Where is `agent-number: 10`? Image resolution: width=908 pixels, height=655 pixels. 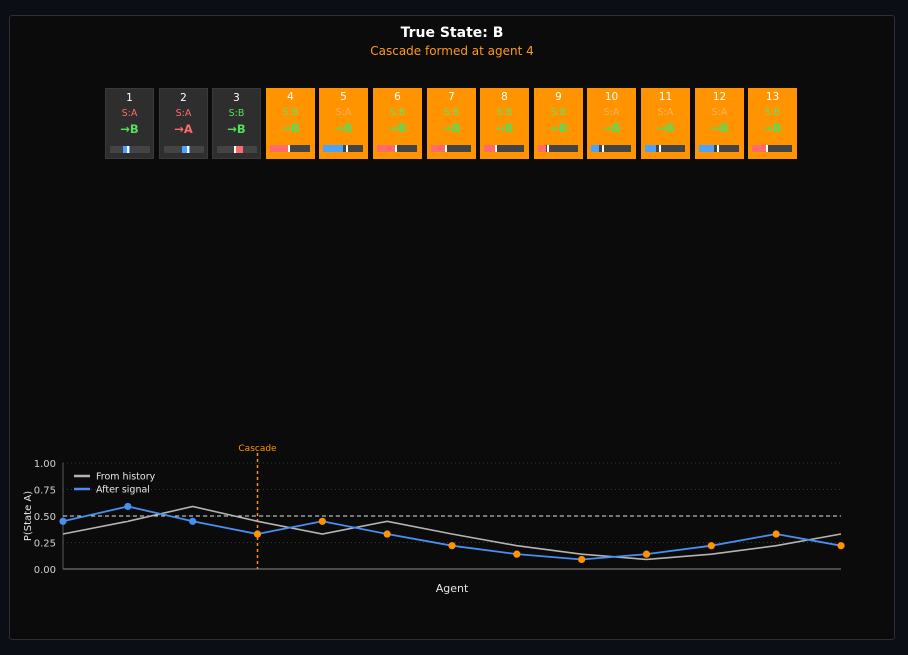 agent-number: 10 is located at coordinates (611, 97).